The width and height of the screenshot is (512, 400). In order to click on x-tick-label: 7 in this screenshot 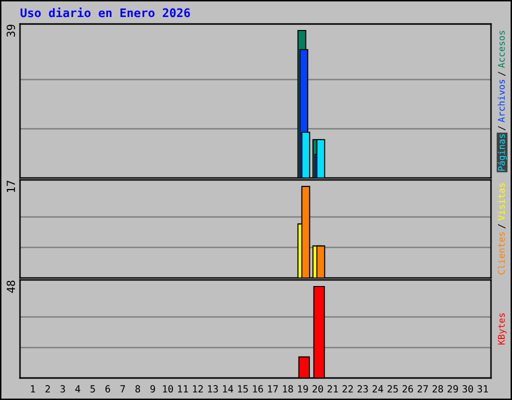, I will do `click(122, 388)`.